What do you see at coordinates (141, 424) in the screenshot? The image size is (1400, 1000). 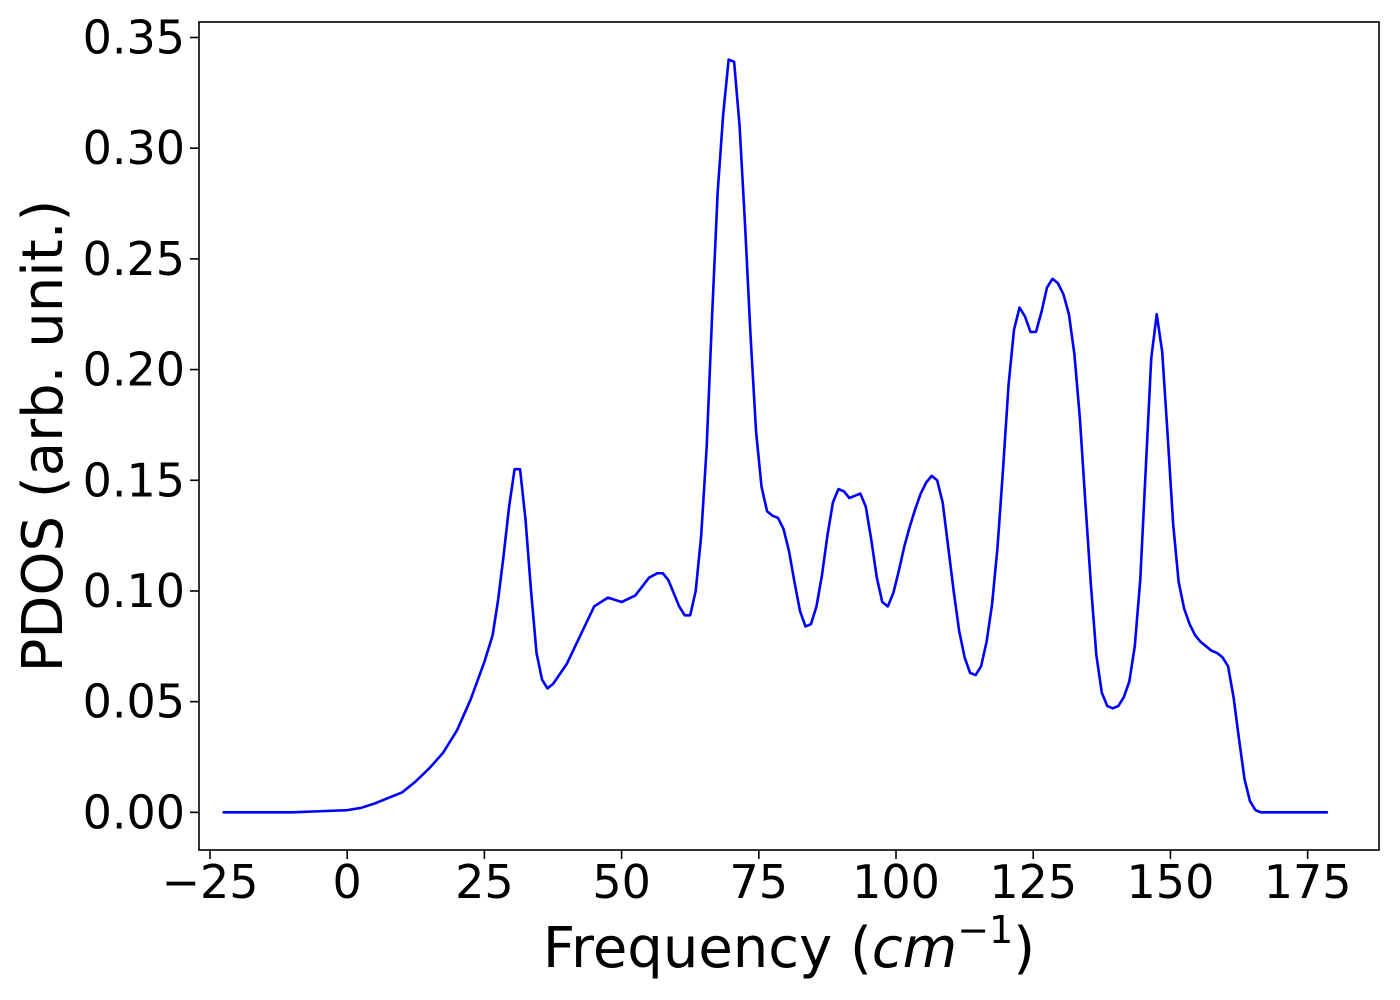 I see `y-axis-ticks: 0.00 0.05 0.10 0.15 0.20 0.25 0.30 0.35` at bounding box center [141, 424].